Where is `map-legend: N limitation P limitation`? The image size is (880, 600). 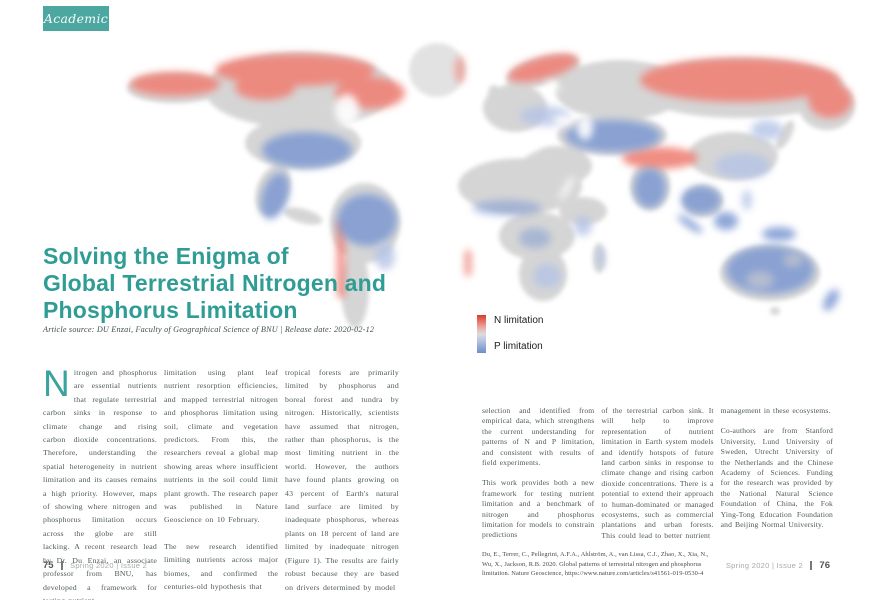
map-legend: N limitation P limitation is located at coordinates (510, 334).